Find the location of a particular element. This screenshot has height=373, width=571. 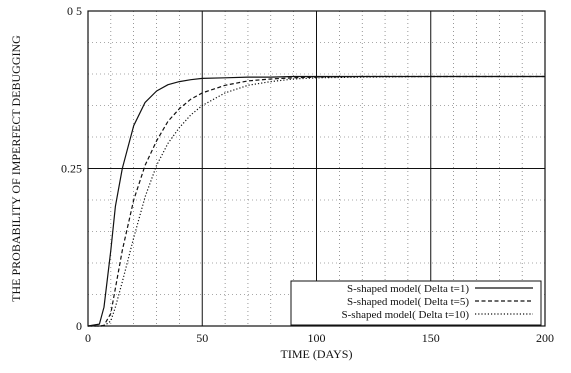

y-tick-label: 0 5 is located at coordinates (74, 11).